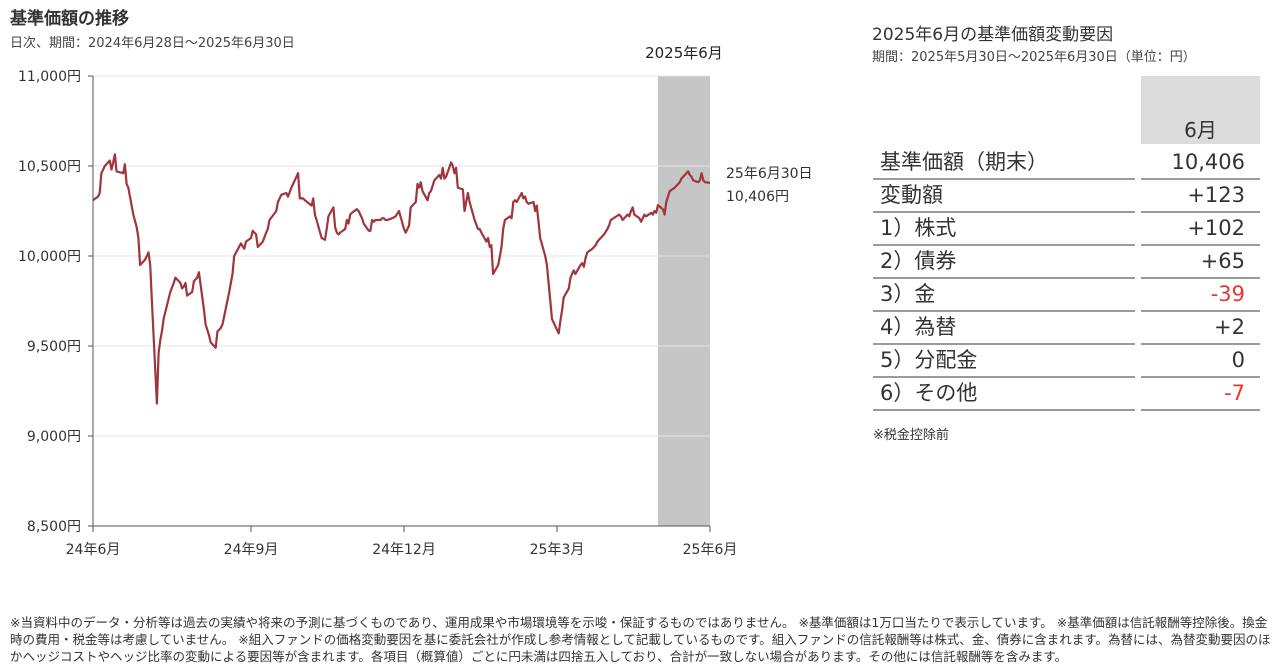 This screenshot has width=1280, height=671. What do you see at coordinates (54, 527) in the screenshot?
I see `y-tick-label: 8,500円` at bounding box center [54, 527].